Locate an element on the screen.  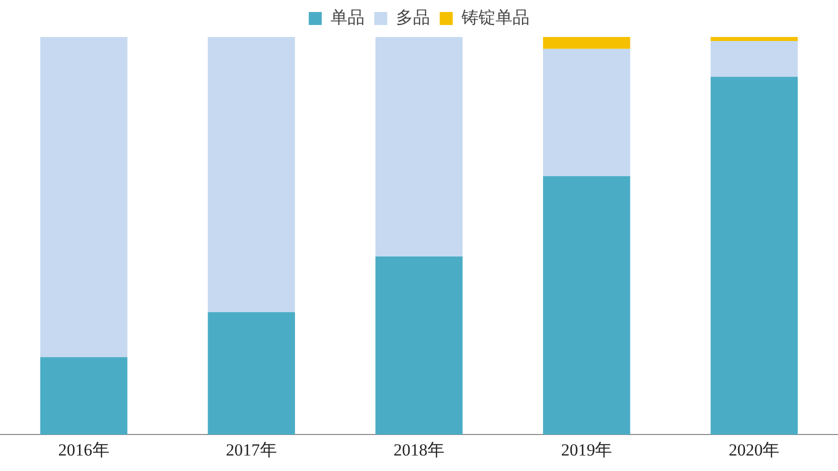
legend-label: 铸锭单品 is located at coordinates (495, 18).